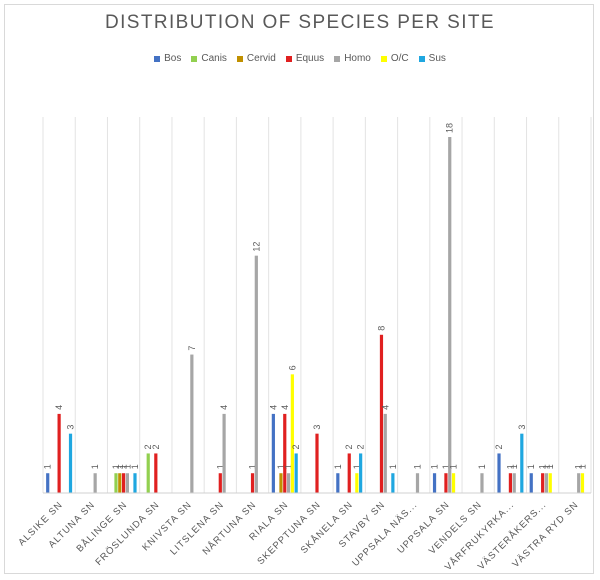 The height and width of the screenshot is (580, 600). Describe the element at coordinates (450, 128) in the screenshot. I see `data-label: 18` at that location.